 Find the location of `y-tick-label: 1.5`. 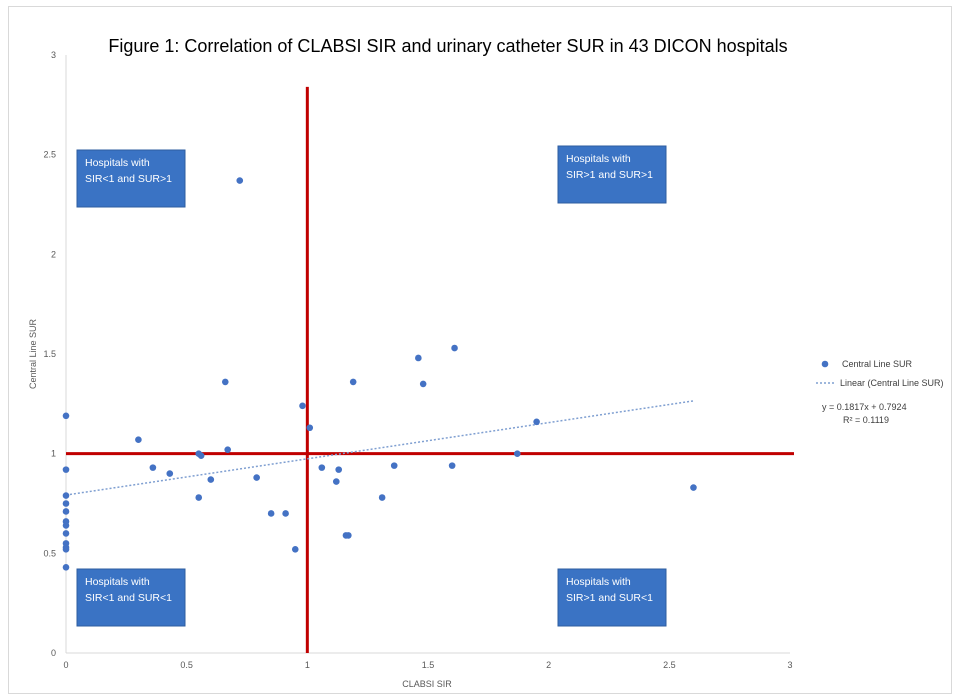

y-tick-label: 1.5 is located at coordinates (49, 354).